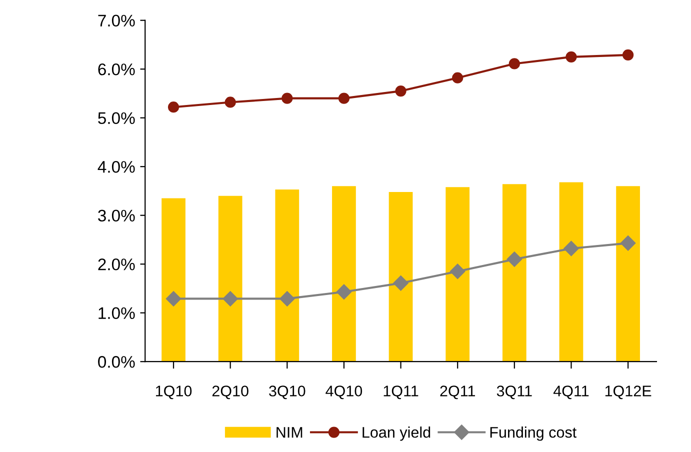 The image size is (691, 452). Describe the element at coordinates (344, 393) in the screenshot. I see `x-tick-label: 4Q10` at that location.